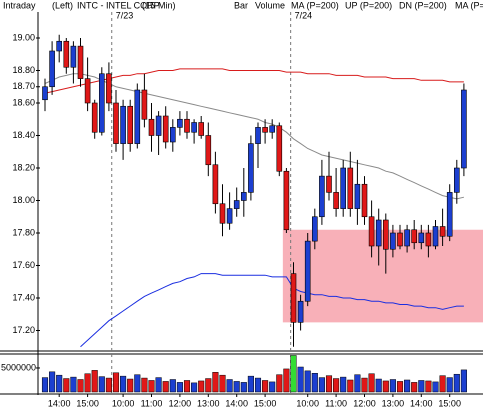  I want to click on volume-tick-label: 5000000, so click(18, 367).